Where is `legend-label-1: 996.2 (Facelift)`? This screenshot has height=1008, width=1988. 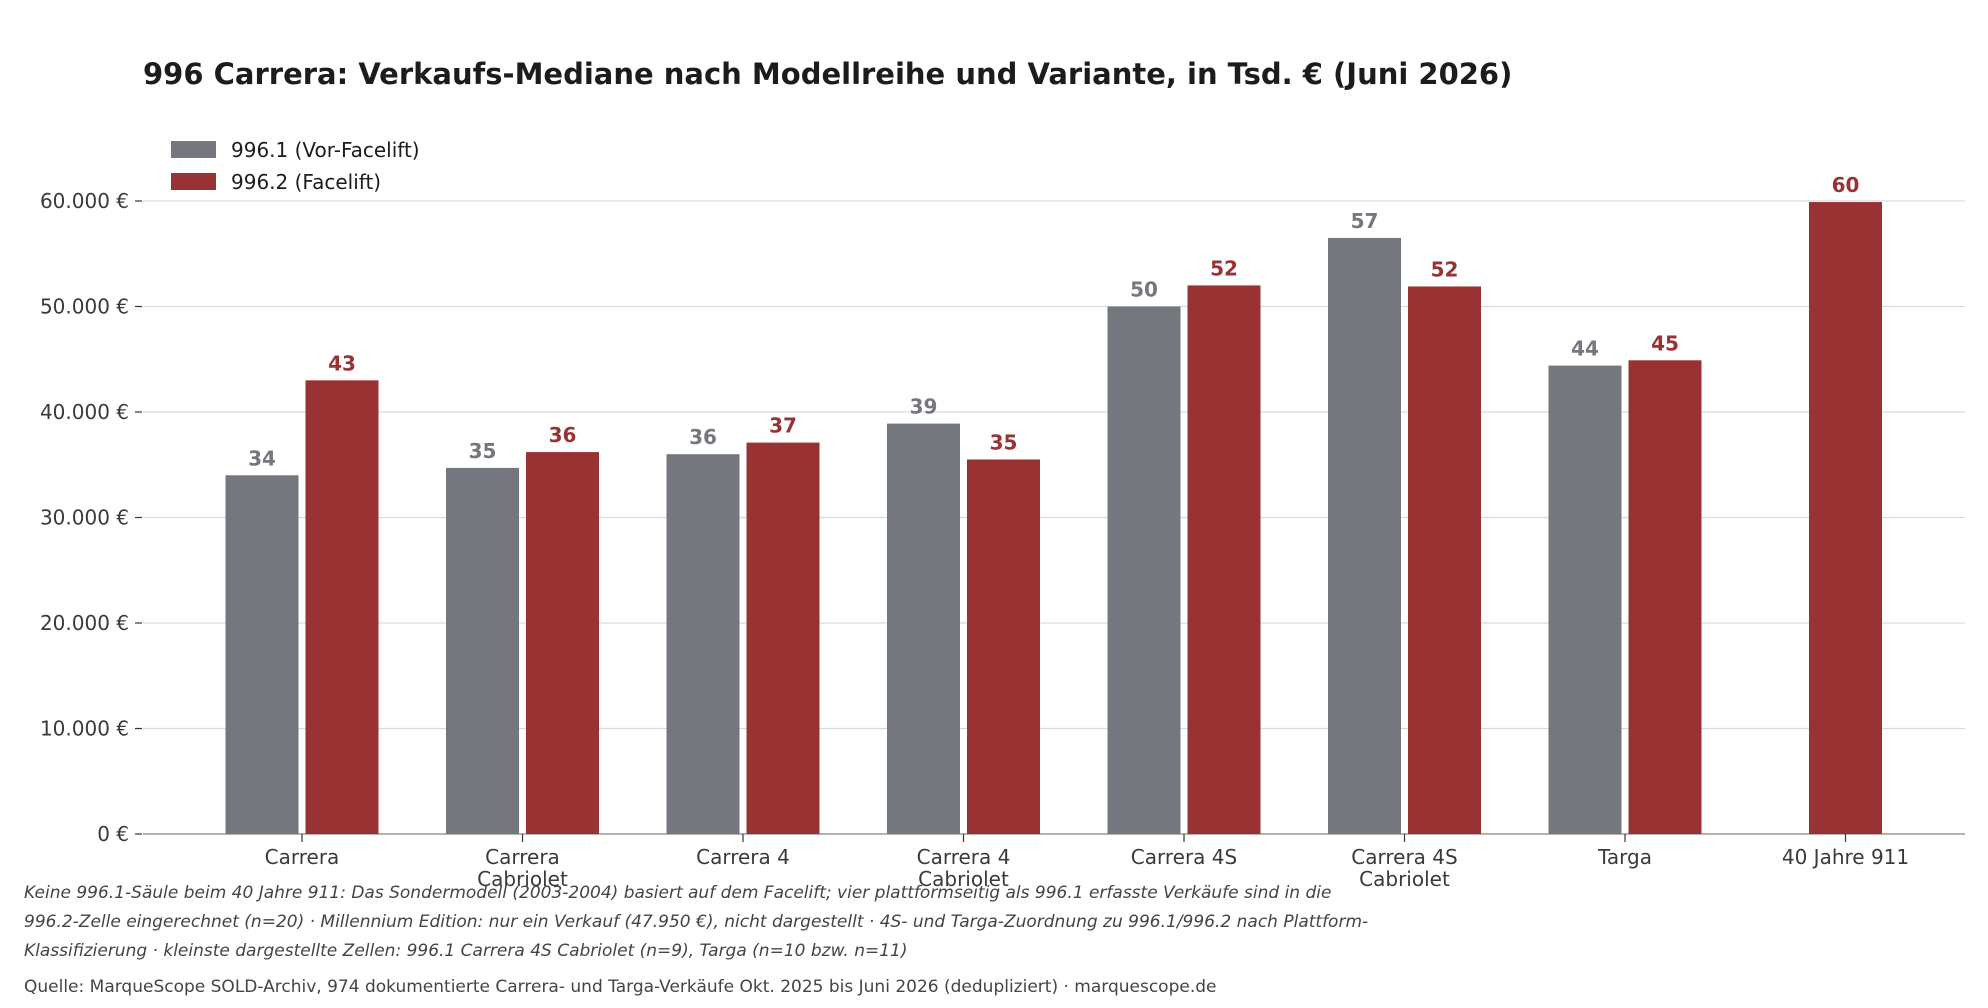 legend-label-1: 996.2 (Facelift) is located at coordinates (306, 182).